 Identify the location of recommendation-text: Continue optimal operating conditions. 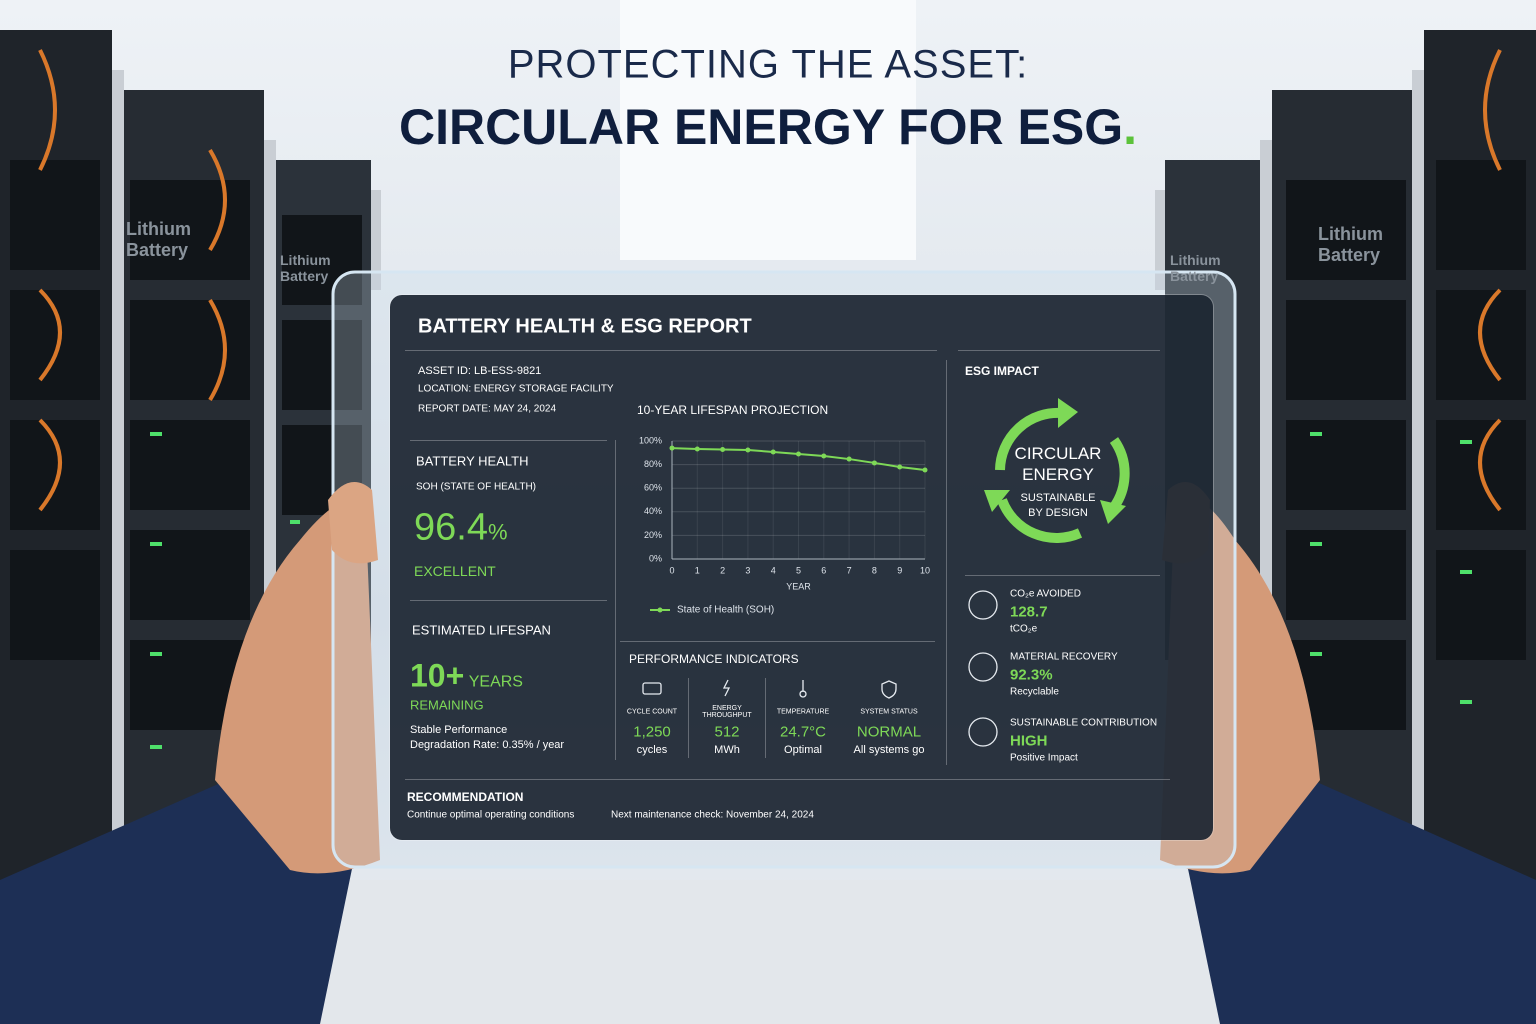
(491, 815).